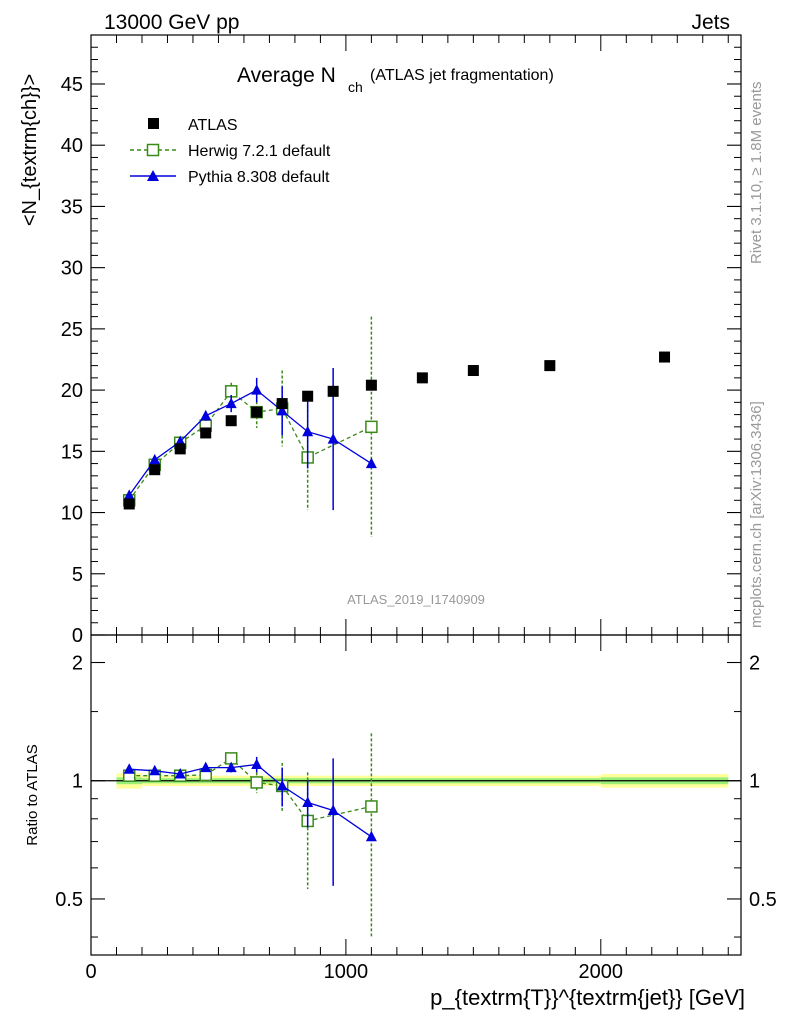 This screenshot has height=1024, width=786. I want to click on chart-title-note: (ATLAS jet fragmentation), so click(462, 75).